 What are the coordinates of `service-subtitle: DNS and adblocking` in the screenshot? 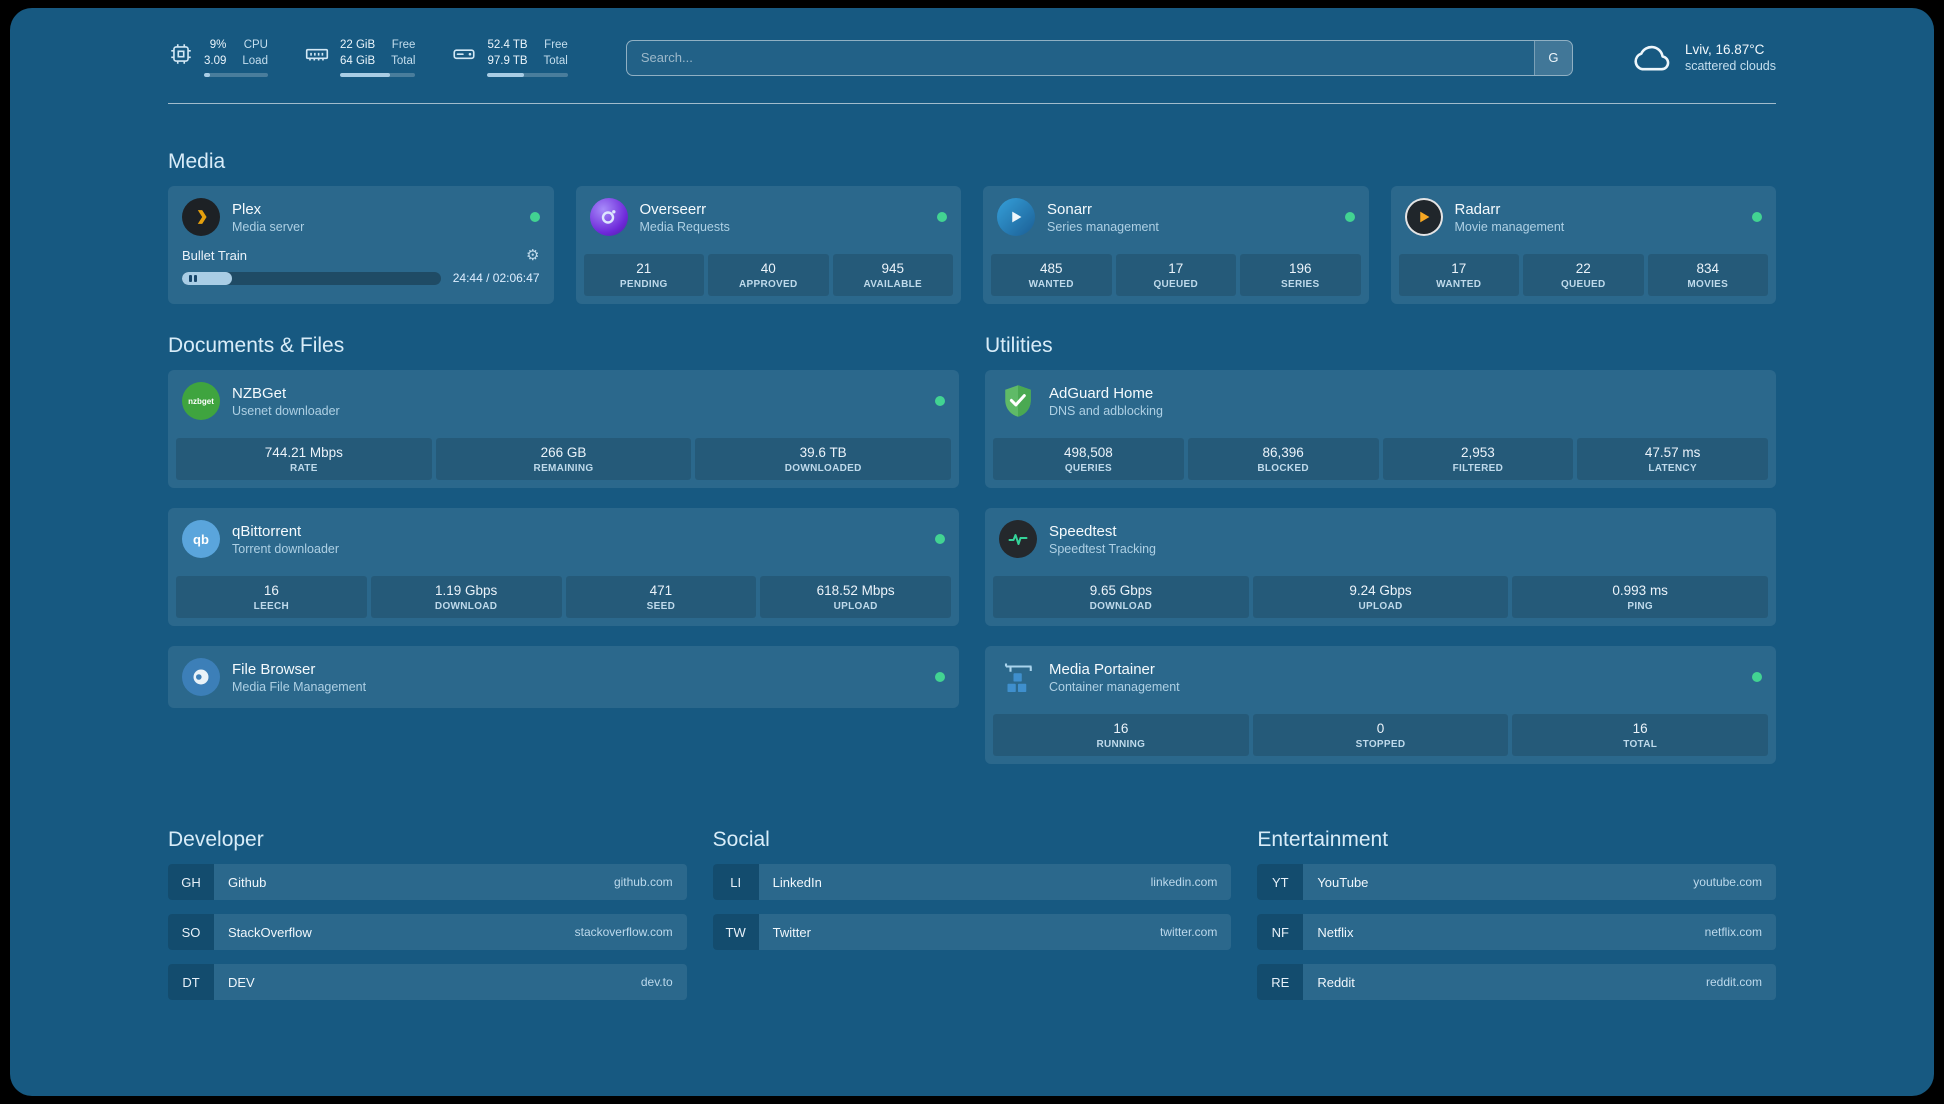 It's located at (1106, 410).